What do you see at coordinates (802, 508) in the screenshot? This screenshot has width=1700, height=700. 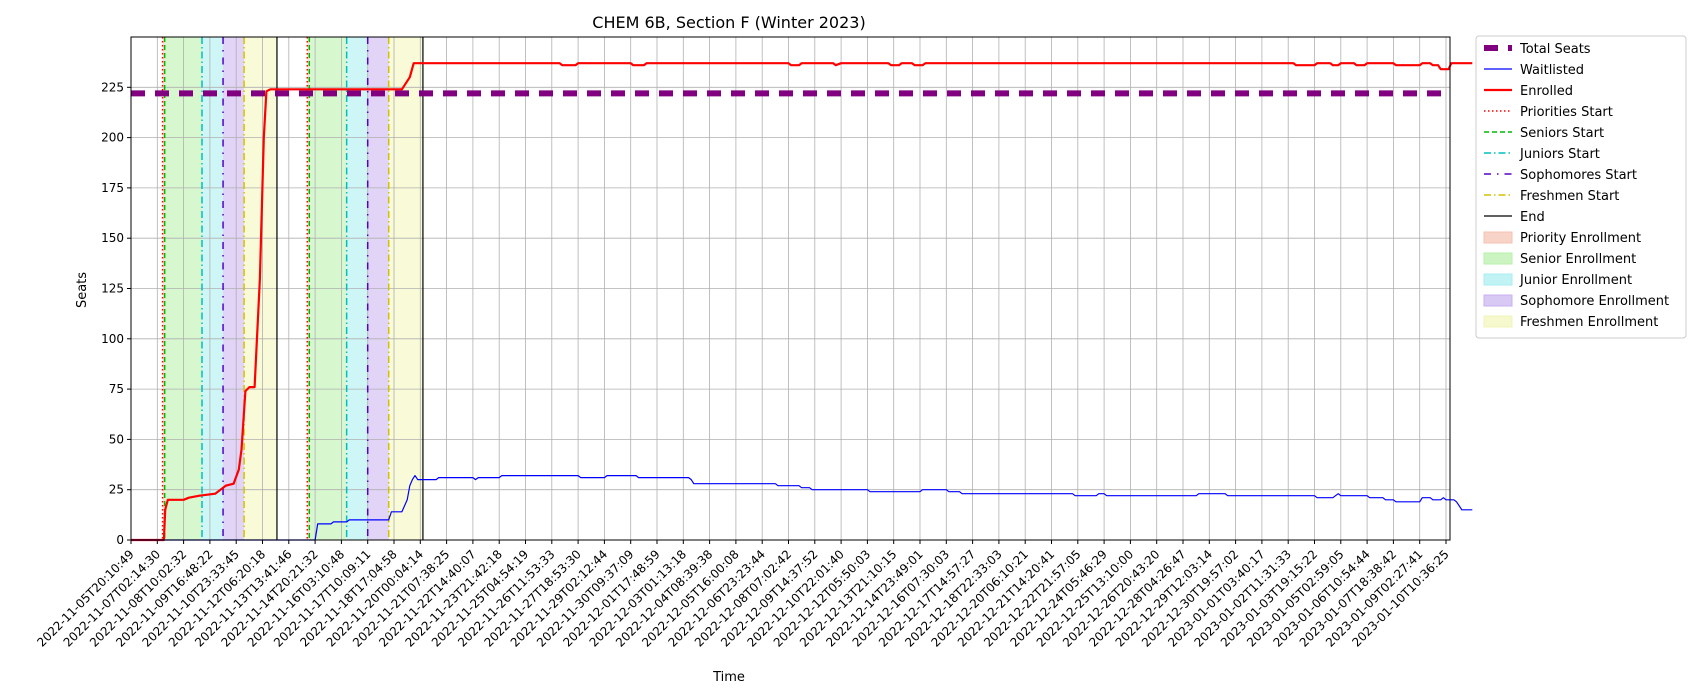 I see `series-waitlisted` at bounding box center [802, 508].